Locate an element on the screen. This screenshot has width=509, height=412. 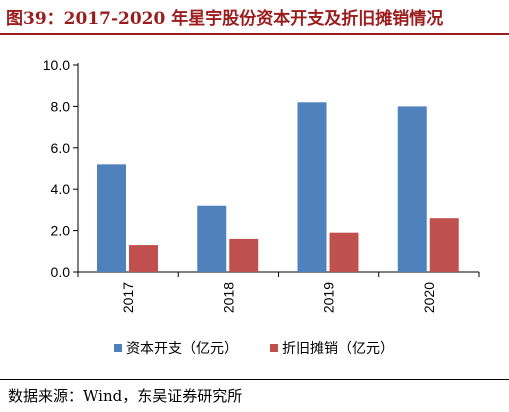
y-tick-label: 6.0 is located at coordinates (61, 148).